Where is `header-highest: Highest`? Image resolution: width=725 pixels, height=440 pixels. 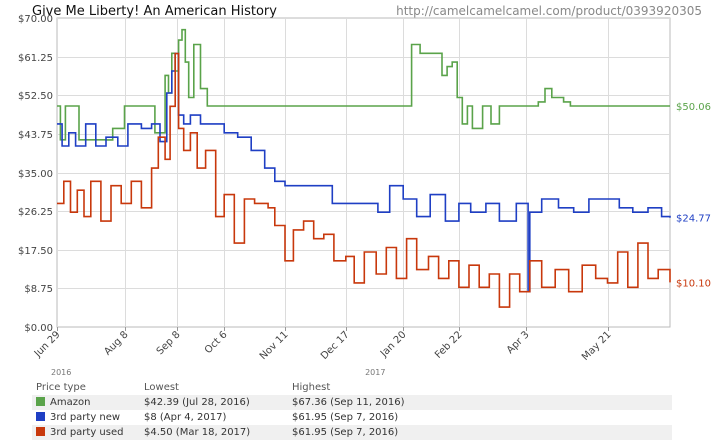
header-highest: Highest is located at coordinates (311, 387).